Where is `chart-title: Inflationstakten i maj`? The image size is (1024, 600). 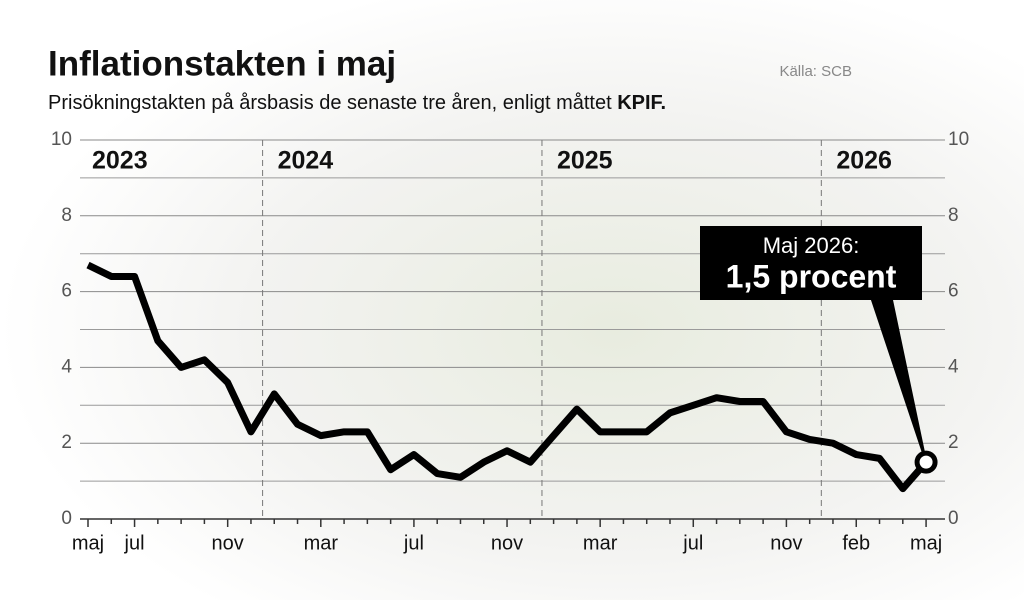
chart-title: Inflationstakten i maj is located at coordinates (222, 63).